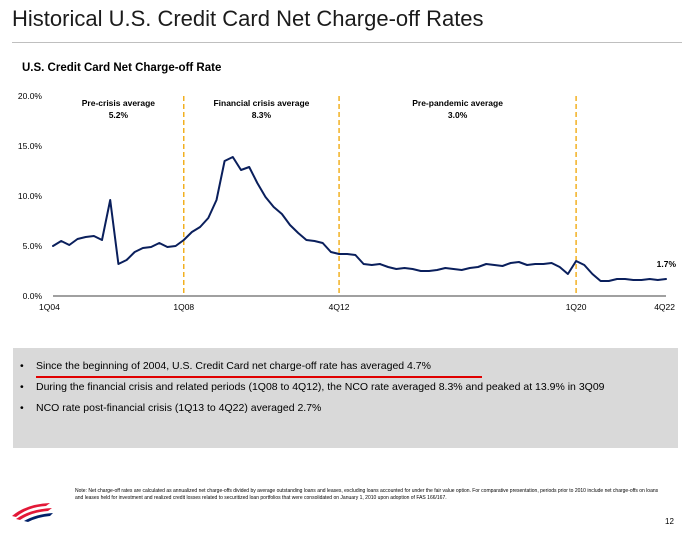 This screenshot has width=693, height=533. Describe the element at coordinates (458, 115) in the screenshot. I see `region-value: 3.0%` at that location.